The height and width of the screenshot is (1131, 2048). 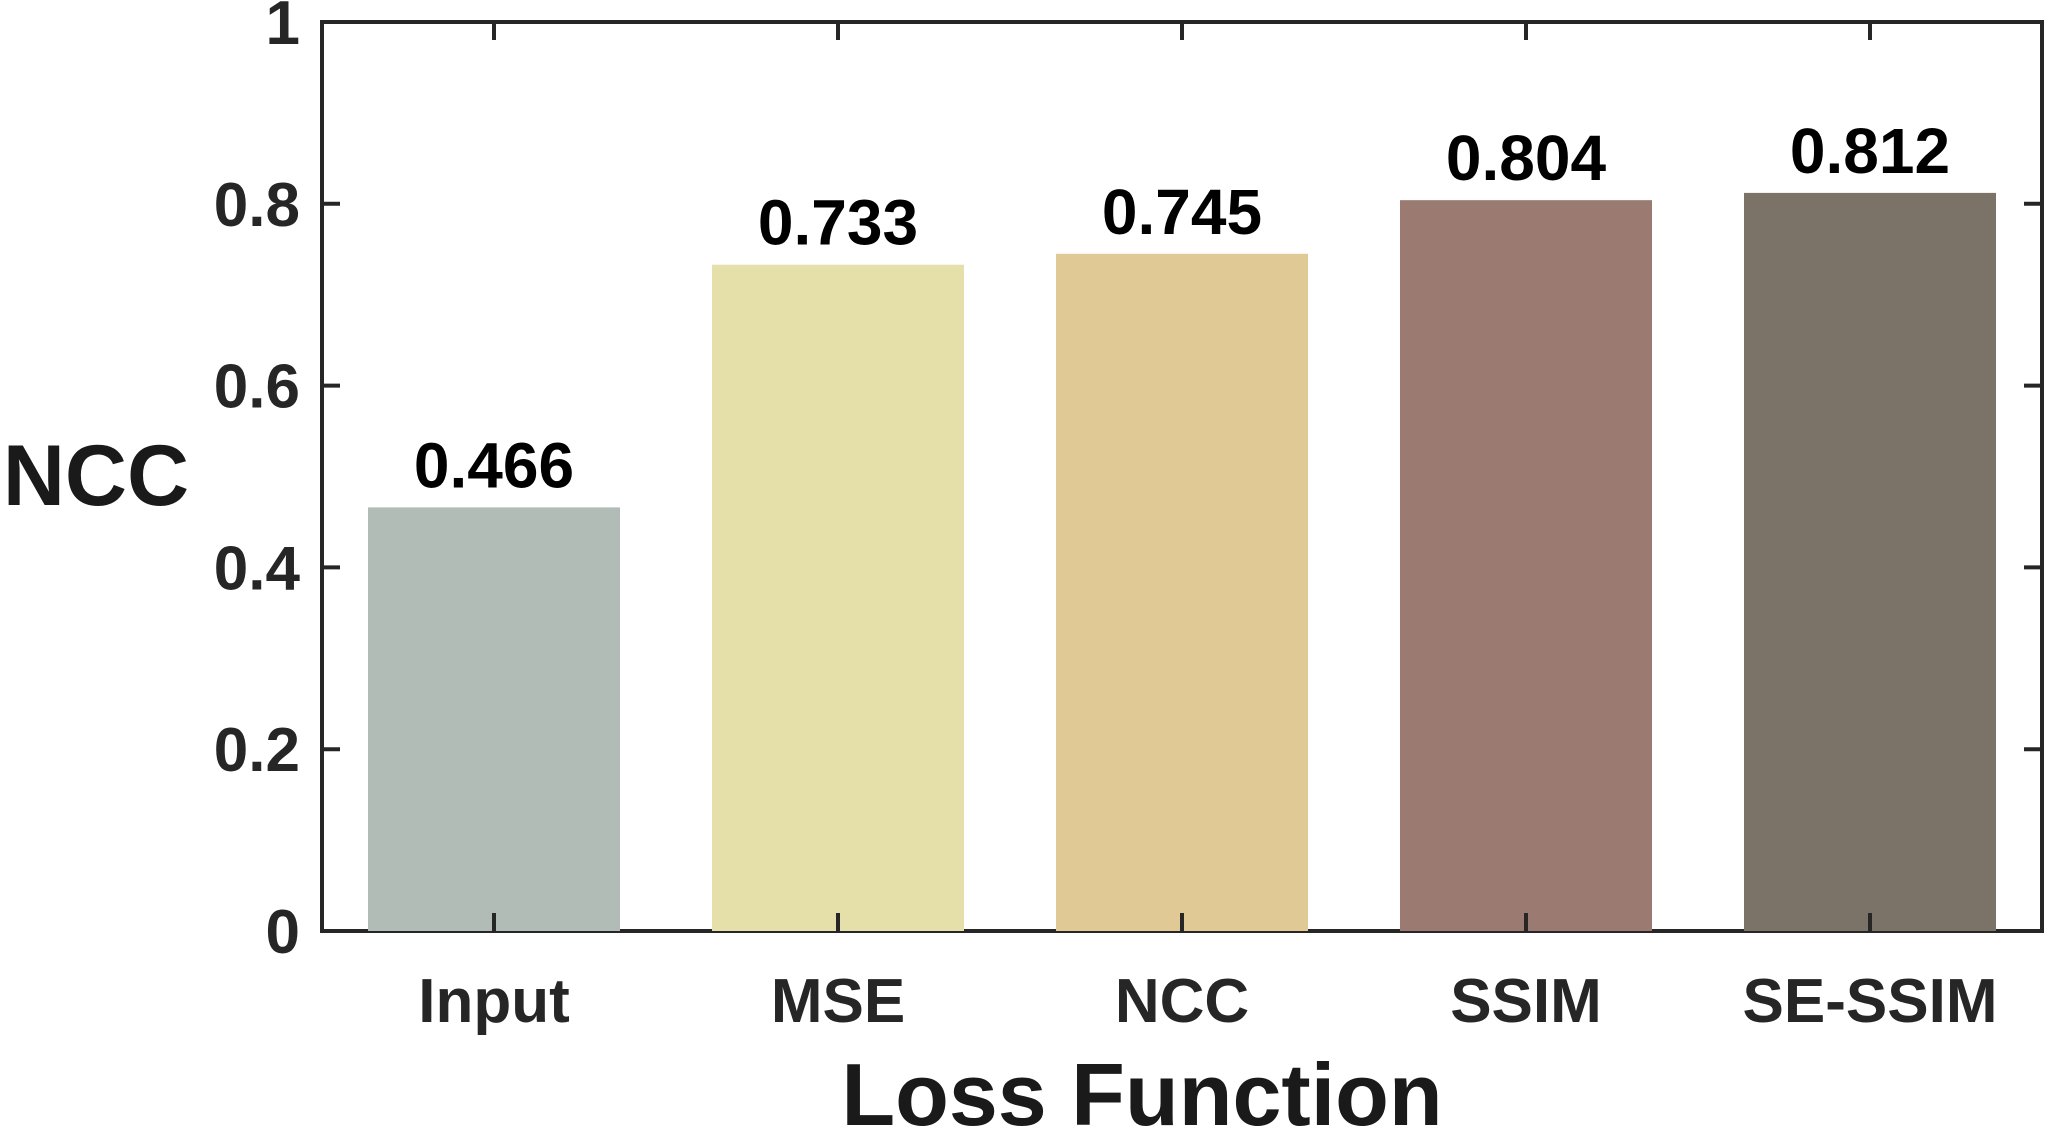 I want to click on value-label: 0.804, so click(x=1526, y=158).